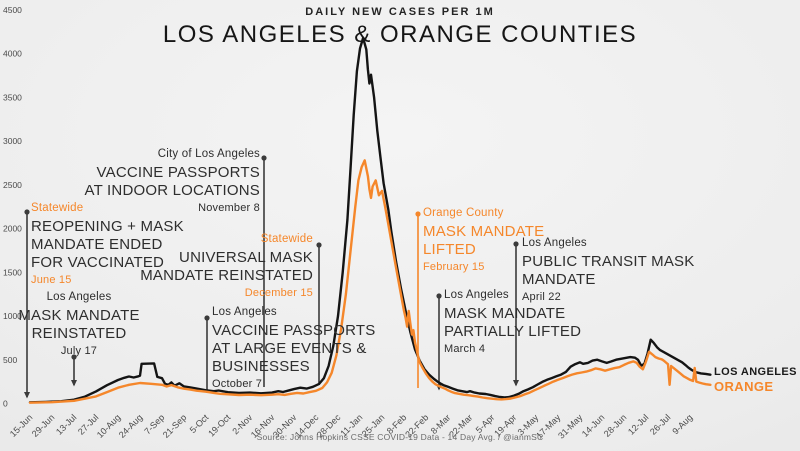  Describe the element at coordinates (10, 360) in the screenshot. I see `y-tick-label: 500` at that location.